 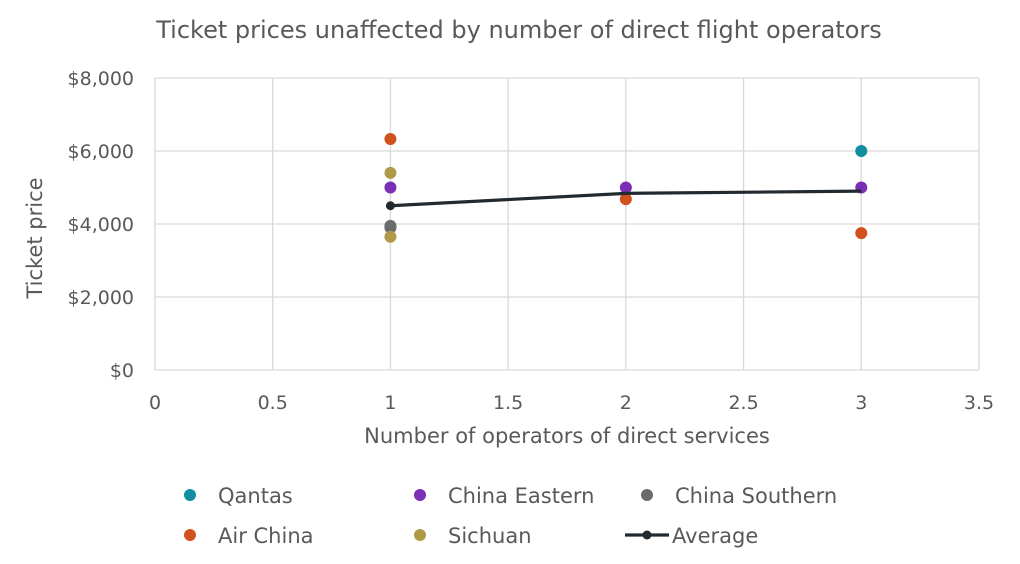 I want to click on series-layer, so click(x=626, y=187).